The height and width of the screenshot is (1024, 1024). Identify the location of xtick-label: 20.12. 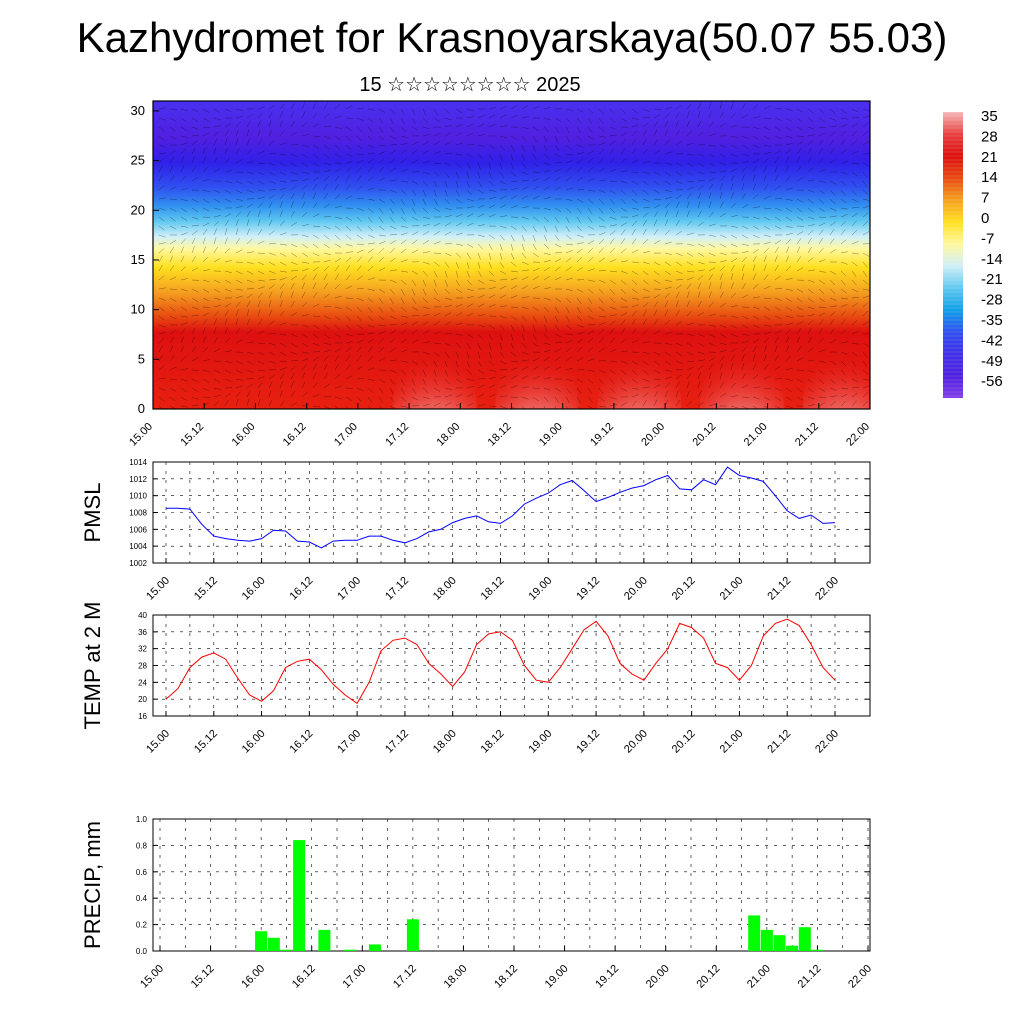
(684, 742).